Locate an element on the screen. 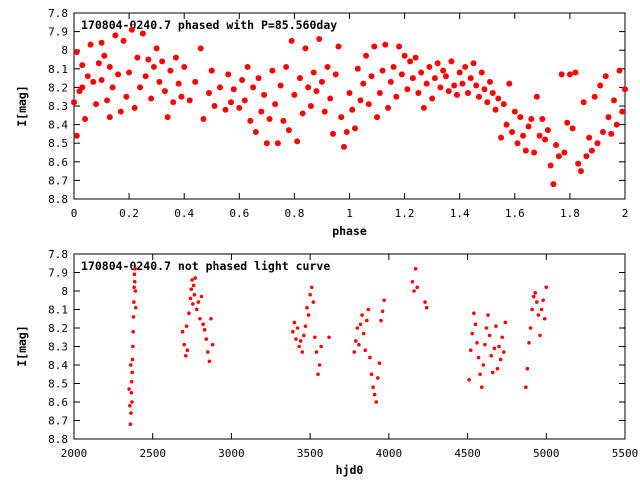  x-tick-label: 2500 is located at coordinates (152, 453).